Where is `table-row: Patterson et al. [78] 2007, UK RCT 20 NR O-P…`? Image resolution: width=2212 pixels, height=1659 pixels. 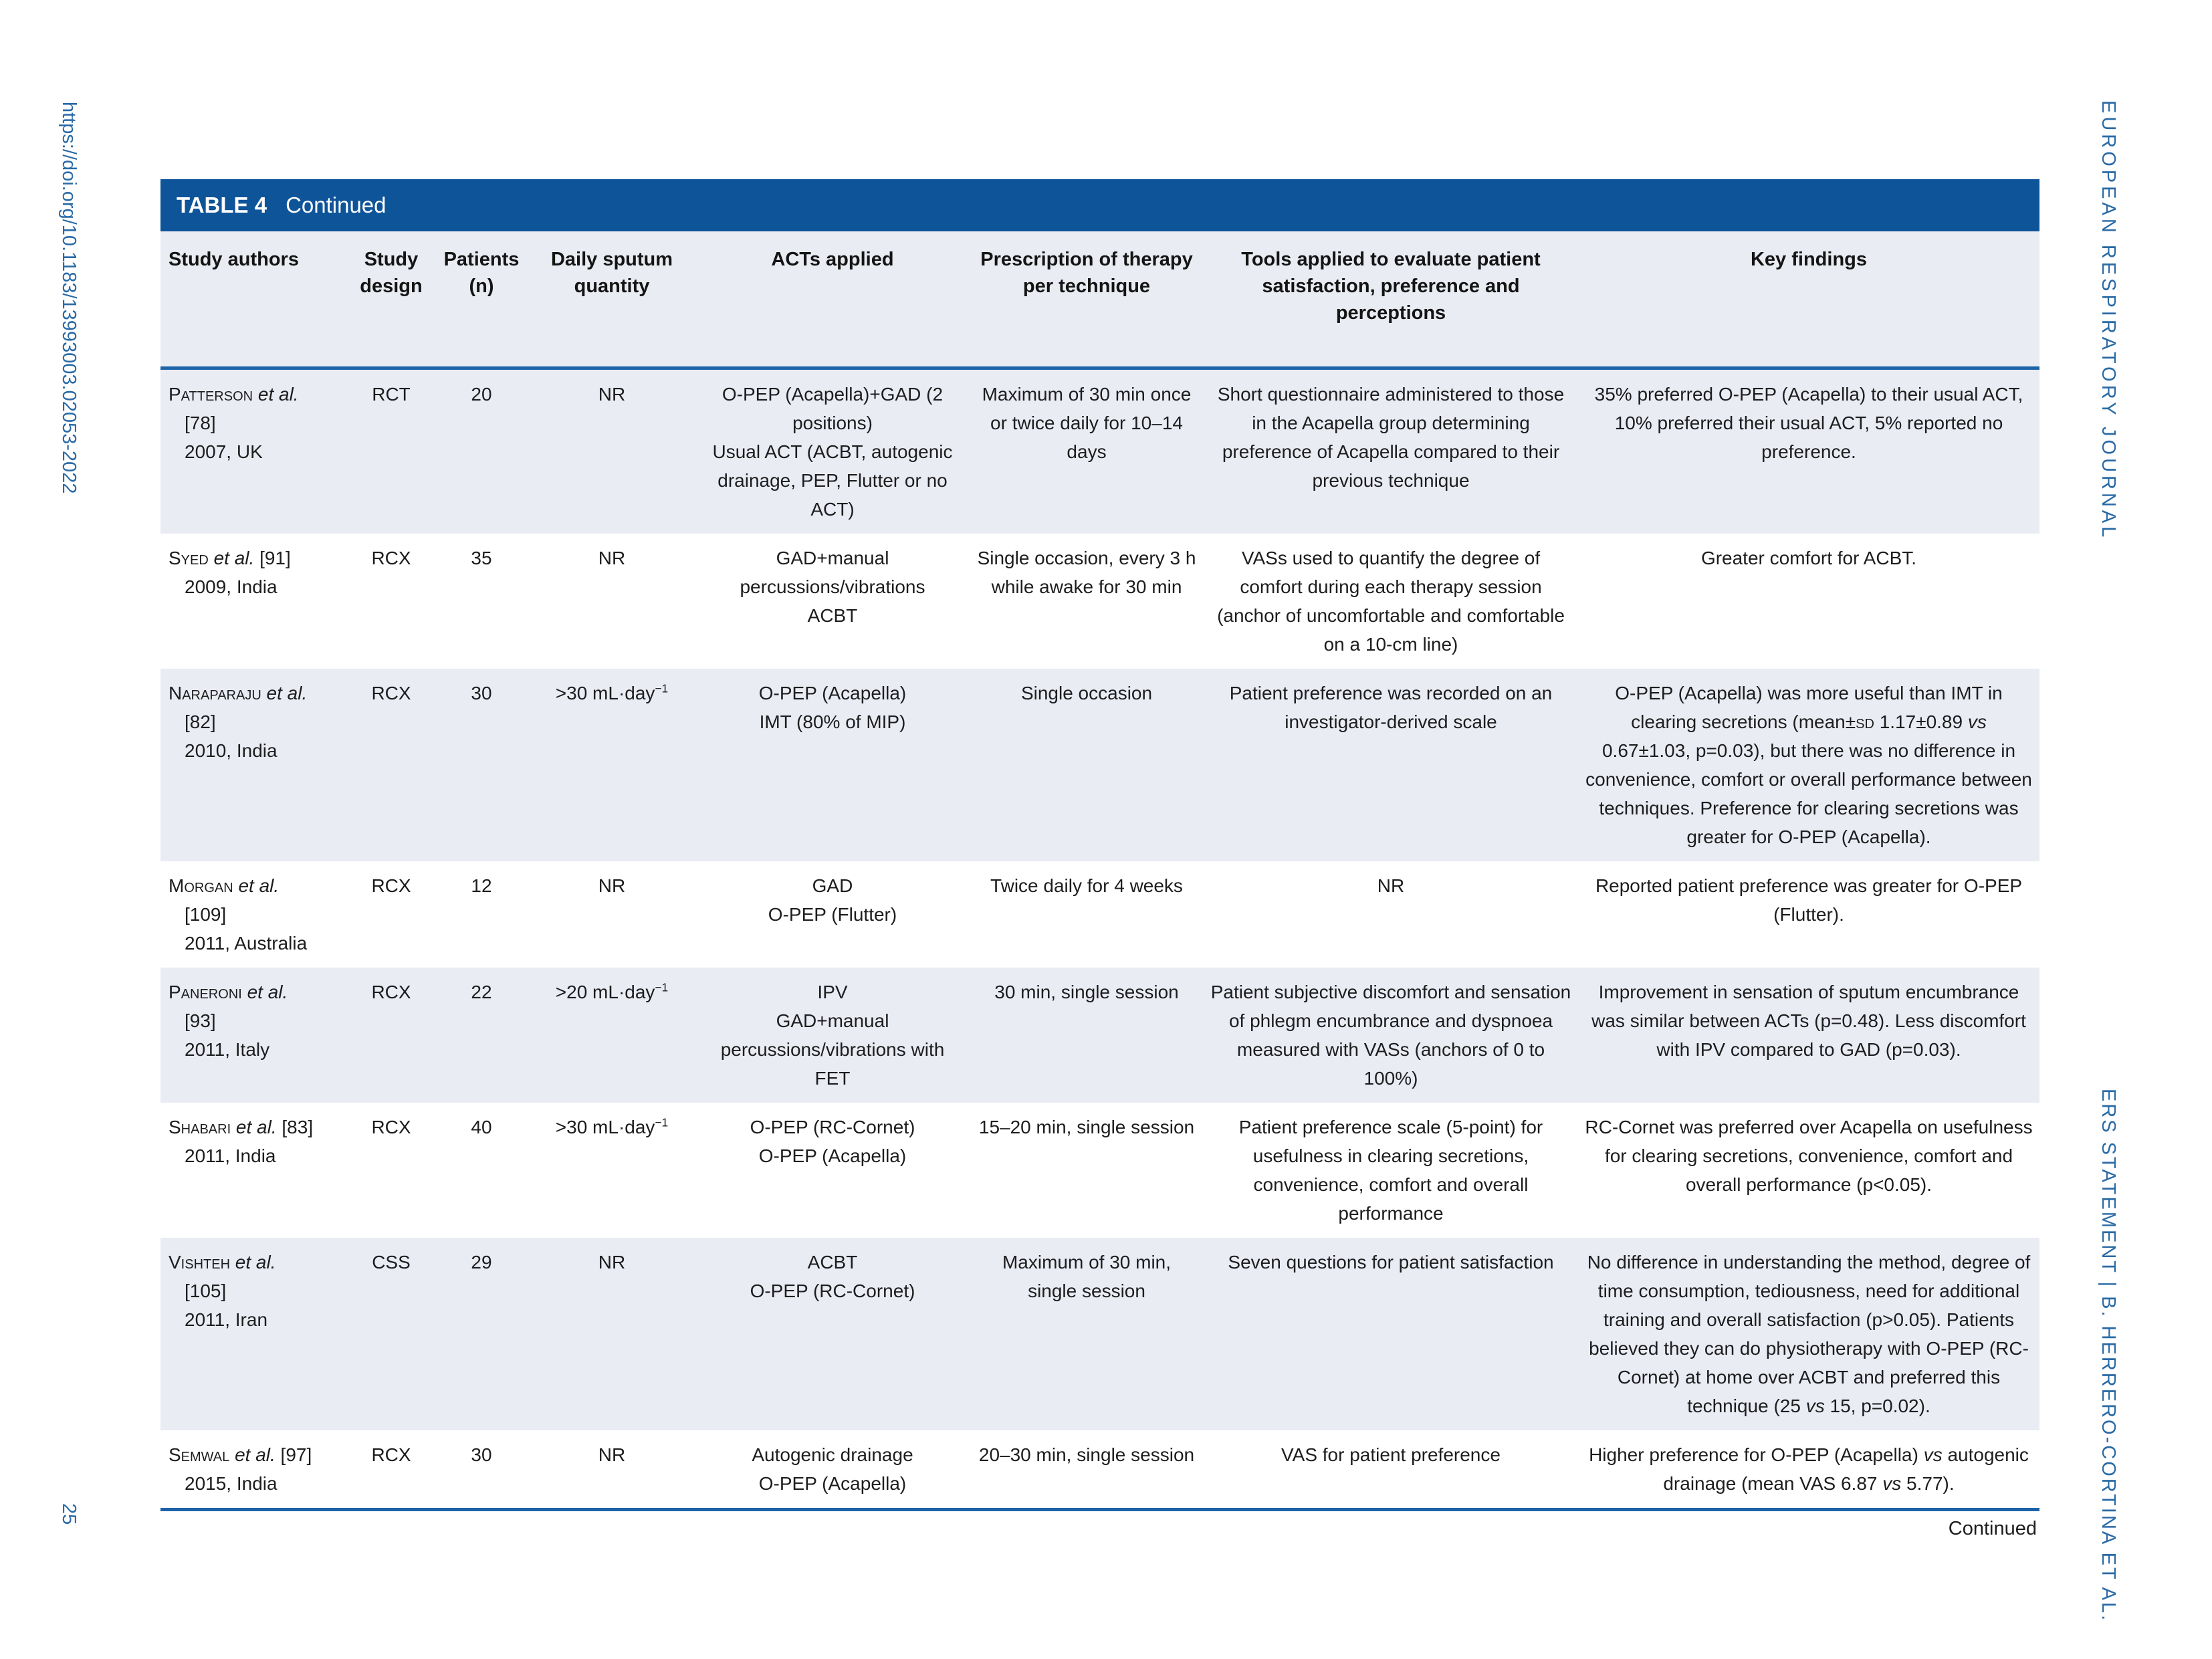
table-row: Patterson et al. [78] 2007, UK RCT 20 NR O-P… is located at coordinates (1099, 451).